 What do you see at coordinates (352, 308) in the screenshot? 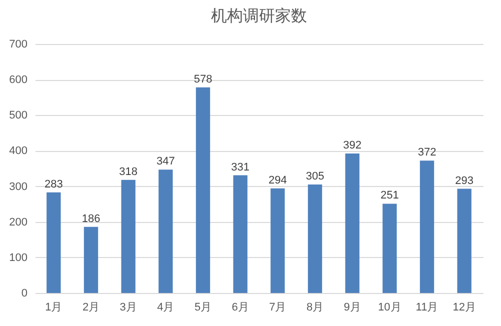
I see `x-tick-label: 9月` at bounding box center [352, 308].